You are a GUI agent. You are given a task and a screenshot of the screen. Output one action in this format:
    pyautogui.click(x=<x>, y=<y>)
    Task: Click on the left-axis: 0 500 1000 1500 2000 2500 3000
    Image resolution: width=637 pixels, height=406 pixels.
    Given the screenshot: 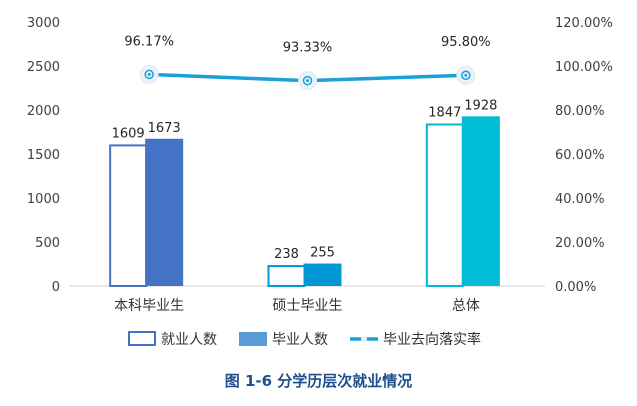 What is the action you would take?
    pyautogui.click(x=43, y=155)
    